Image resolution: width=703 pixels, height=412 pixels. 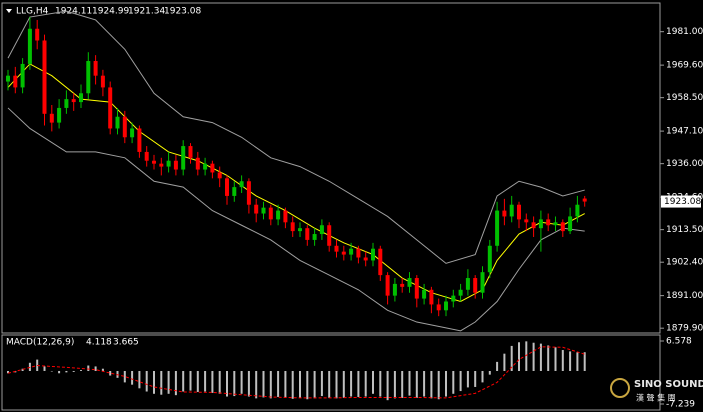 What do you see at coordinates (9, 11) in the screenshot?
I see `menu-arrow` at bounding box center [9, 11].